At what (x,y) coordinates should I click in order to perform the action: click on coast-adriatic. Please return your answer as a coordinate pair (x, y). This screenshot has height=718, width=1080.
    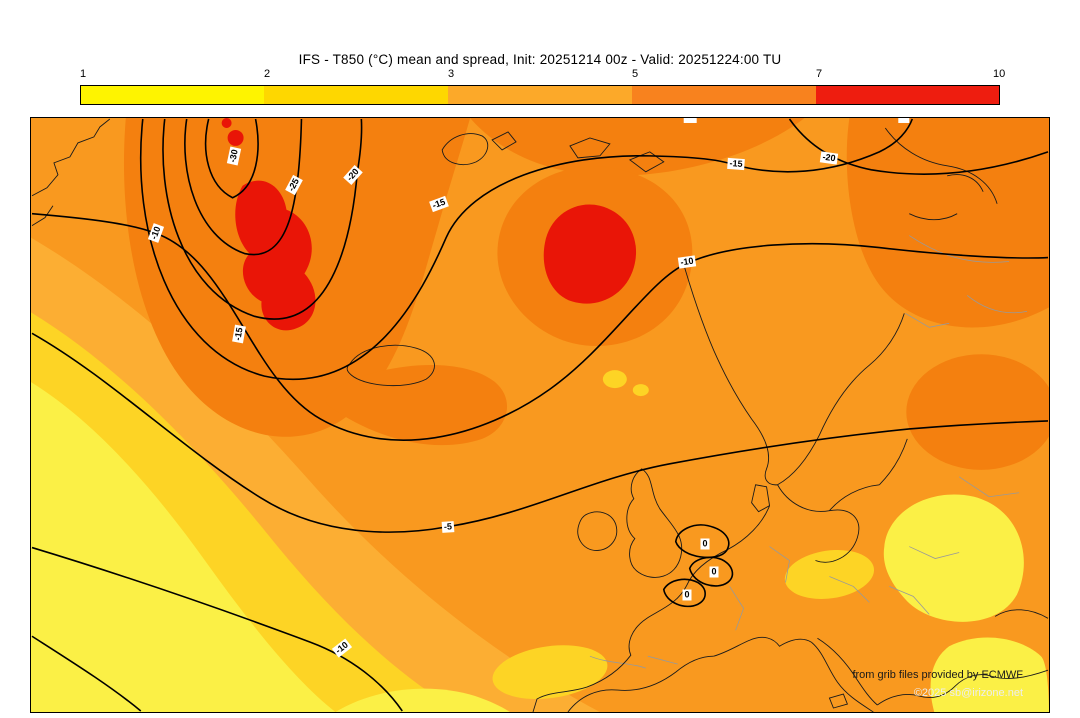
    Looking at the image, I should click on (847, 671).